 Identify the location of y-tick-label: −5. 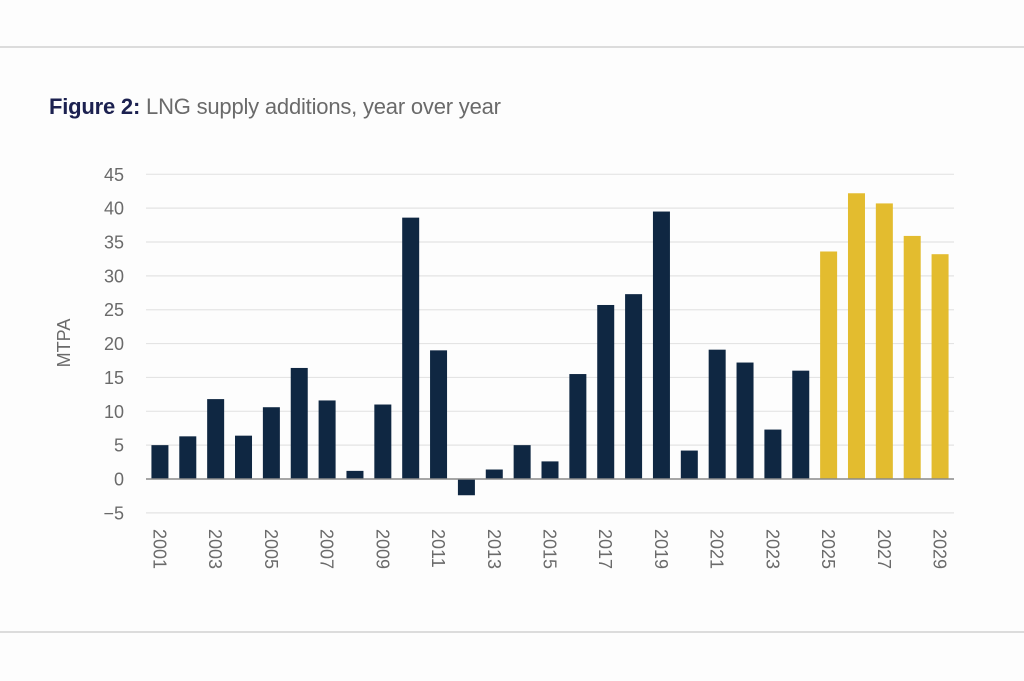
(113, 513).